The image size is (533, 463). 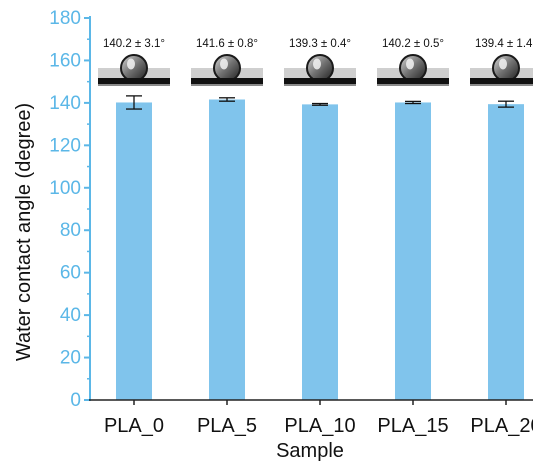 I want to click on y-tick-label: 100, so click(x=65, y=188).